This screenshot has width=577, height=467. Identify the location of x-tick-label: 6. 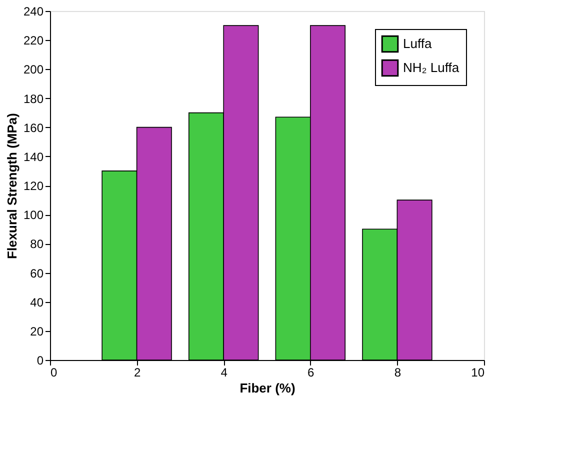
(311, 373).